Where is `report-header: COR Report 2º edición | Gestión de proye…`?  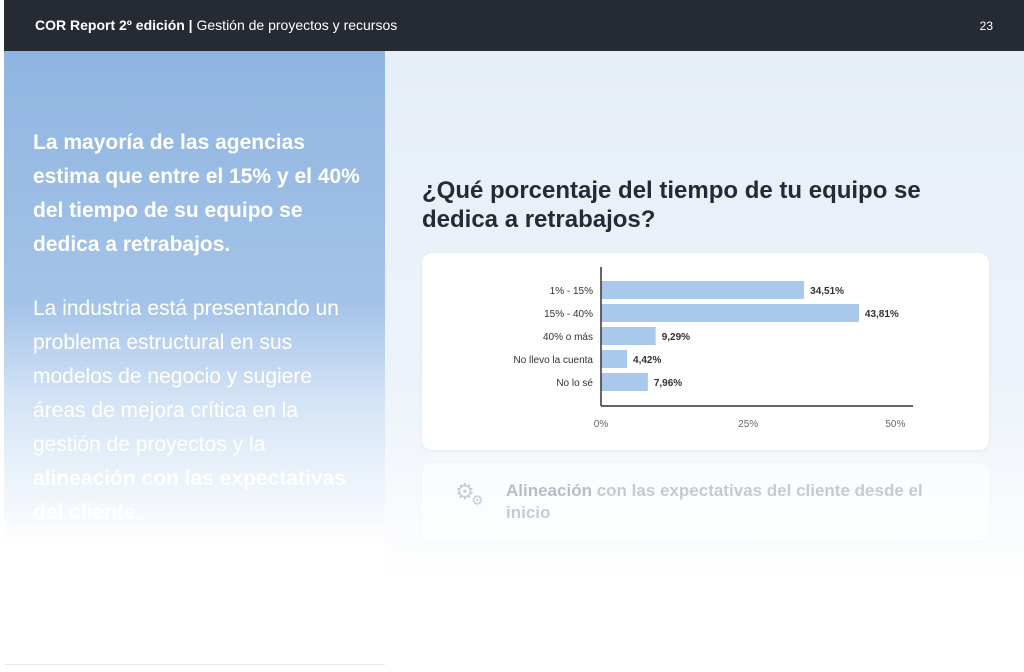 report-header: COR Report 2º edición | Gestión de proye… is located at coordinates (514, 25).